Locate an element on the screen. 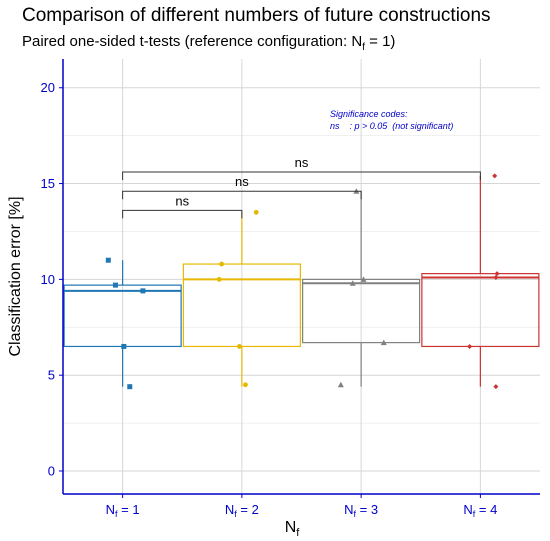 This screenshot has height=541, width=550. x-tick-label-nf3: Nf = 3 is located at coordinates (361, 510).